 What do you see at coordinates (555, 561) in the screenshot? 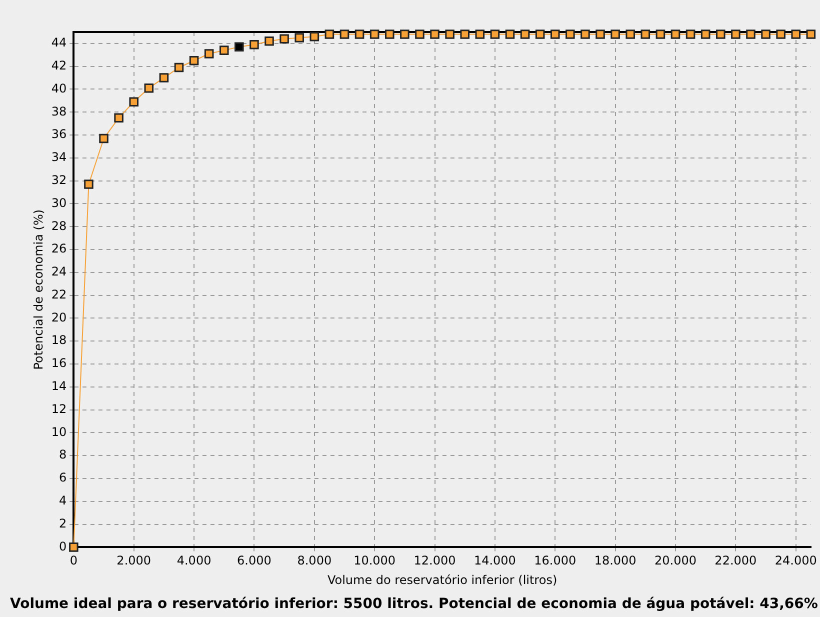
I see `x-tick-label: 16.000` at bounding box center [555, 561].